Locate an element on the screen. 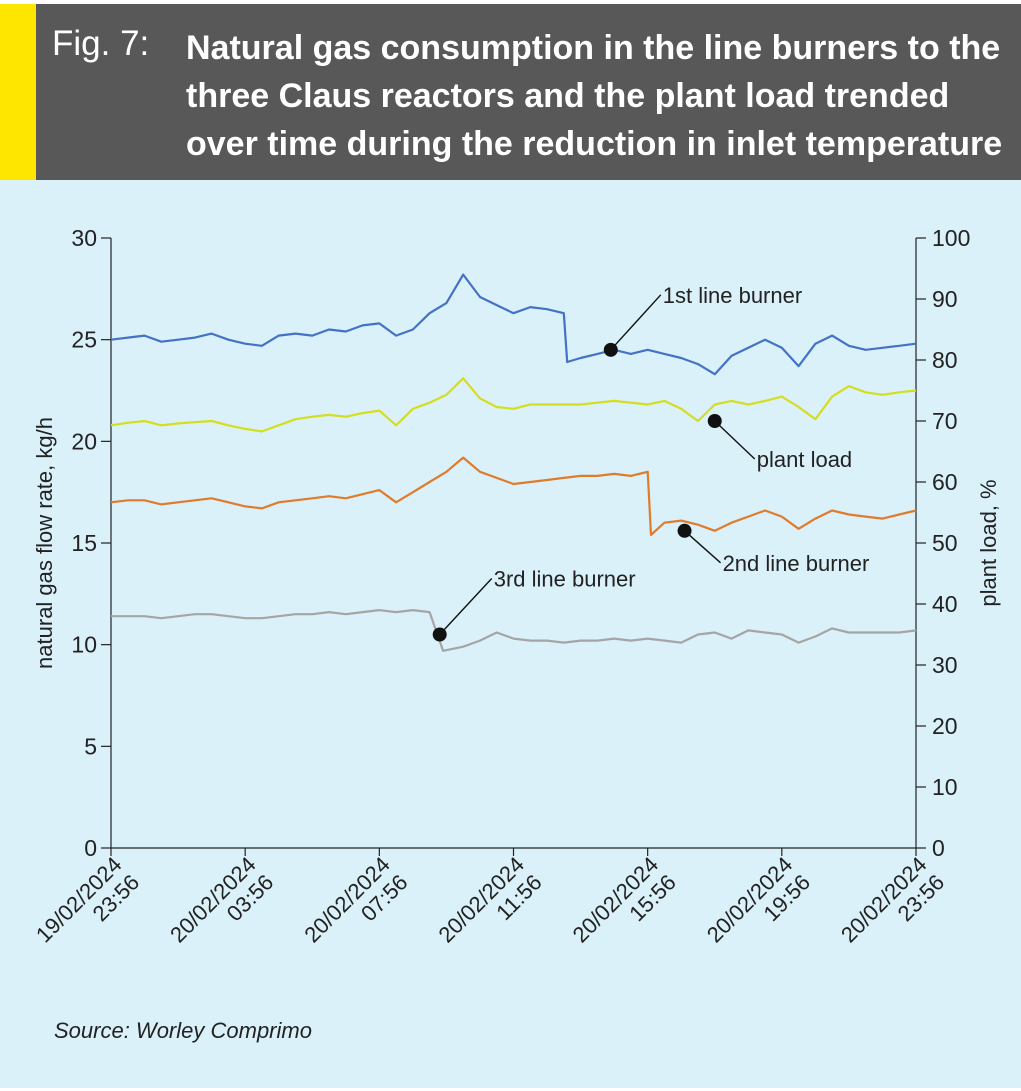  y-tick-label: 15 is located at coordinates (84, 543).